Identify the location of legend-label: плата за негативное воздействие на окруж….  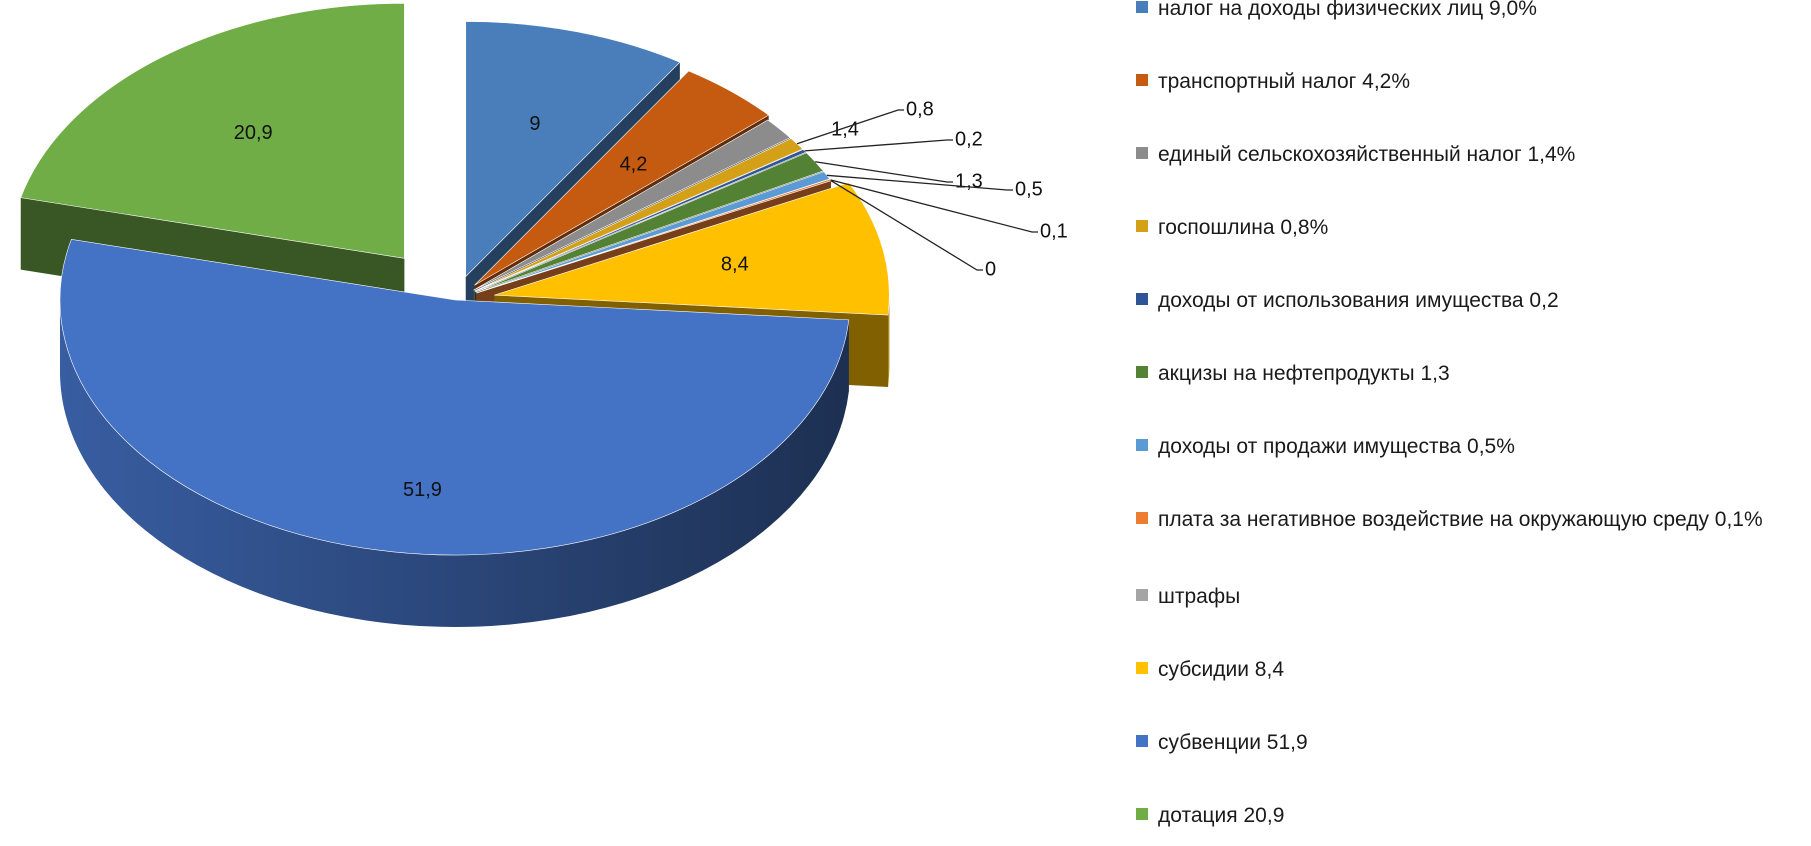
(1460, 519).